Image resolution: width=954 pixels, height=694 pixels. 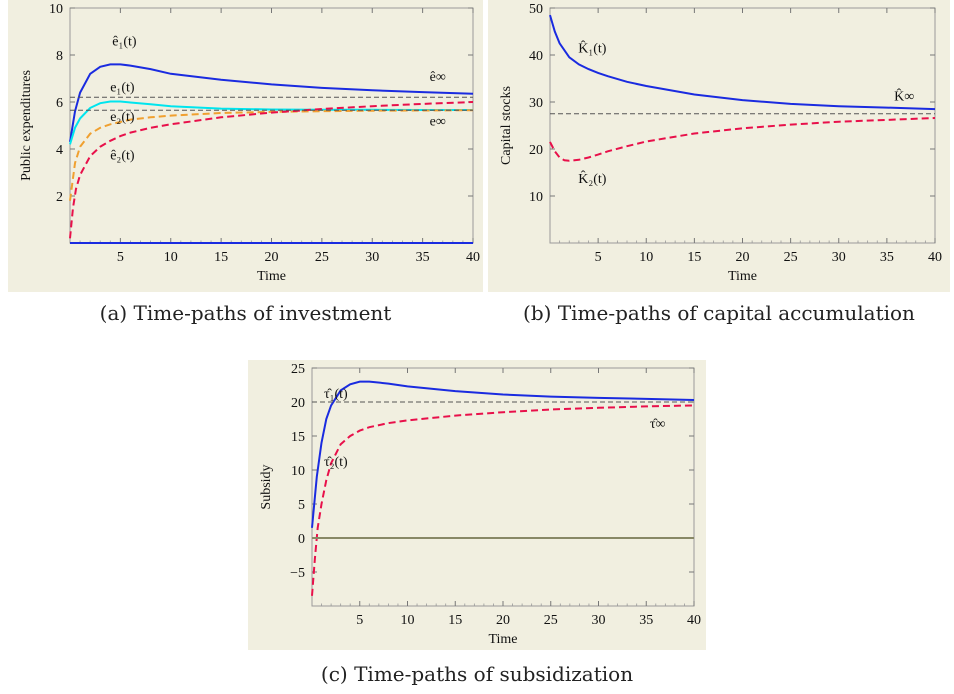 What do you see at coordinates (438, 77) in the screenshot?
I see `series-annotation-4: ê∞` at bounding box center [438, 77].